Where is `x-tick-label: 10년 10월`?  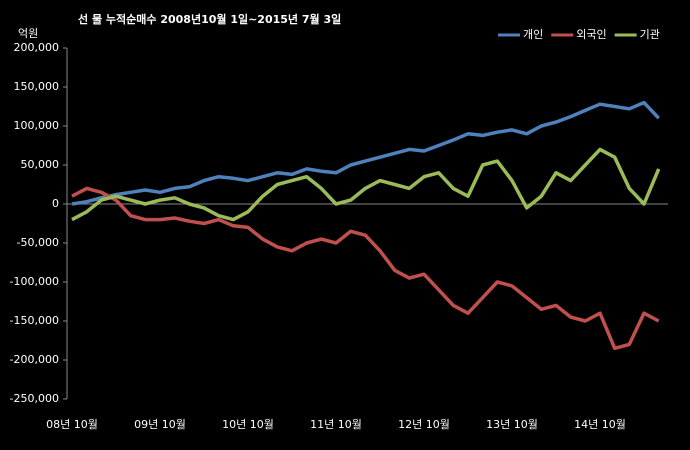
x-tick-label: 10년 10월 is located at coordinates (248, 424).